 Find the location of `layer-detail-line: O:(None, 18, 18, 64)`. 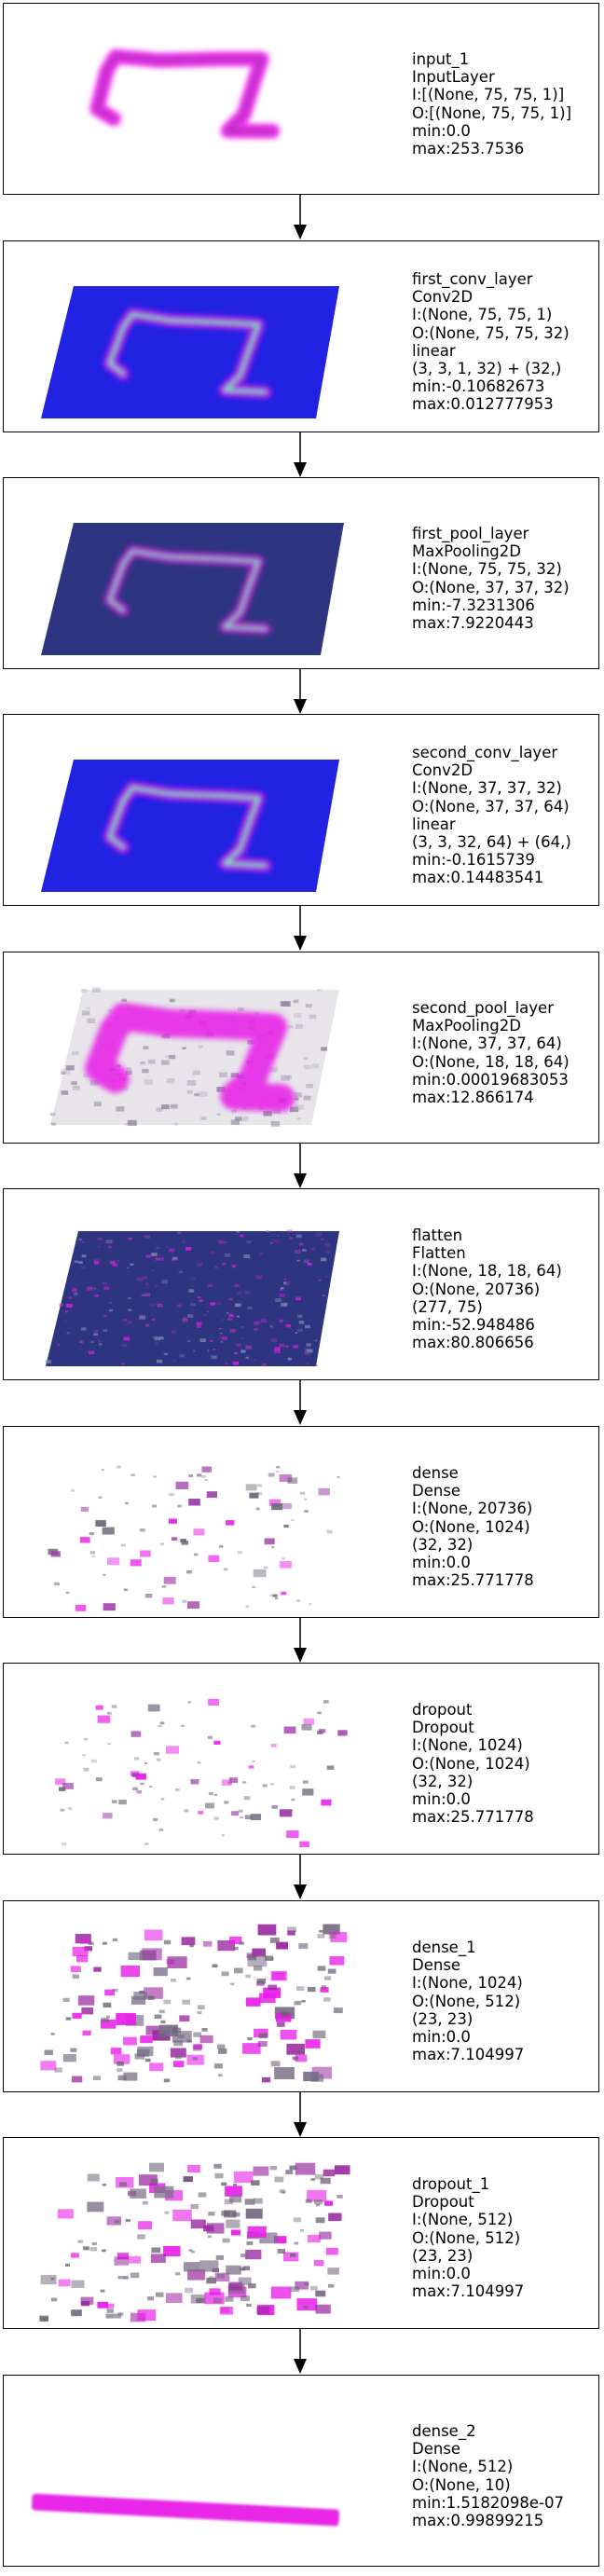

layer-detail-line: O:(None, 18, 18, 64) is located at coordinates (491, 1061).